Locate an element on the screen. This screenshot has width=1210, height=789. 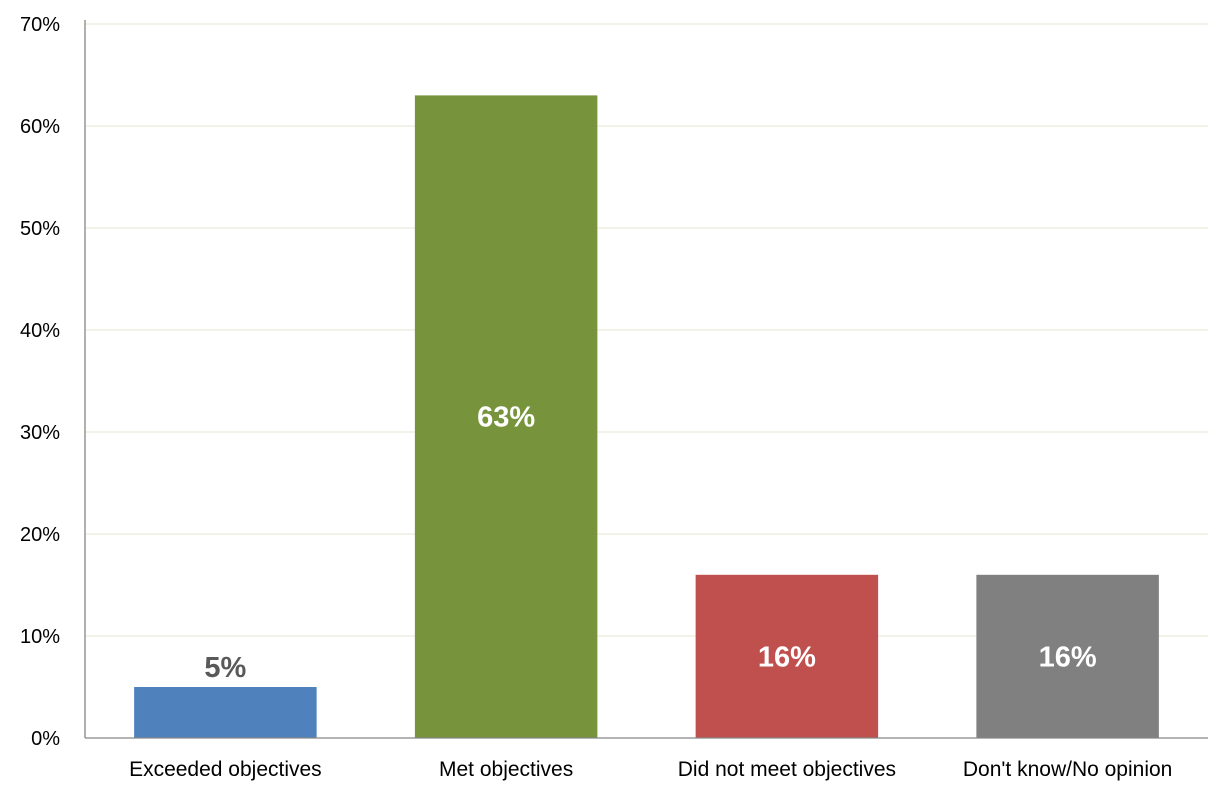
data-label: 63% is located at coordinates (506, 418).